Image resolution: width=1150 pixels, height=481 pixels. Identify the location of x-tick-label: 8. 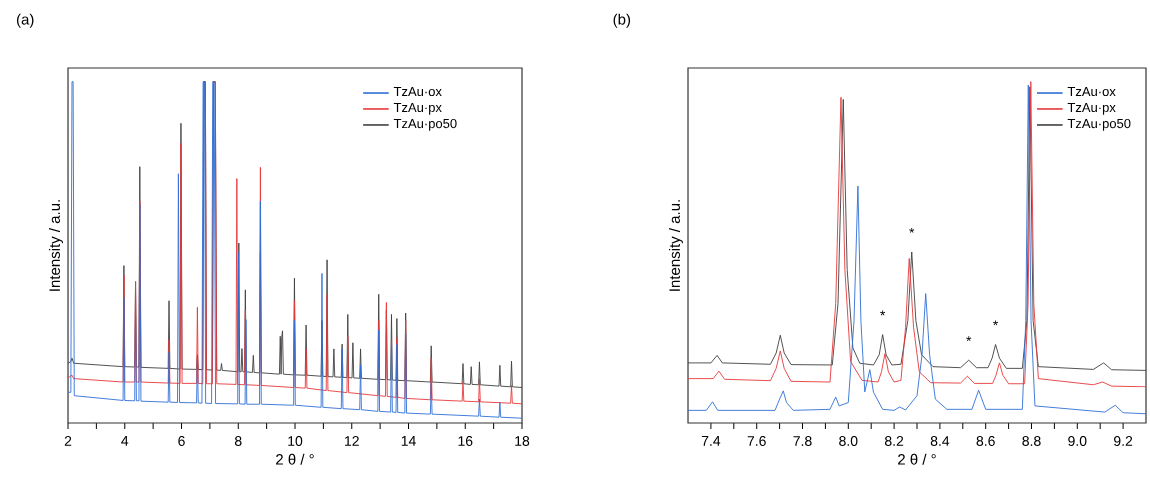
(238, 441).